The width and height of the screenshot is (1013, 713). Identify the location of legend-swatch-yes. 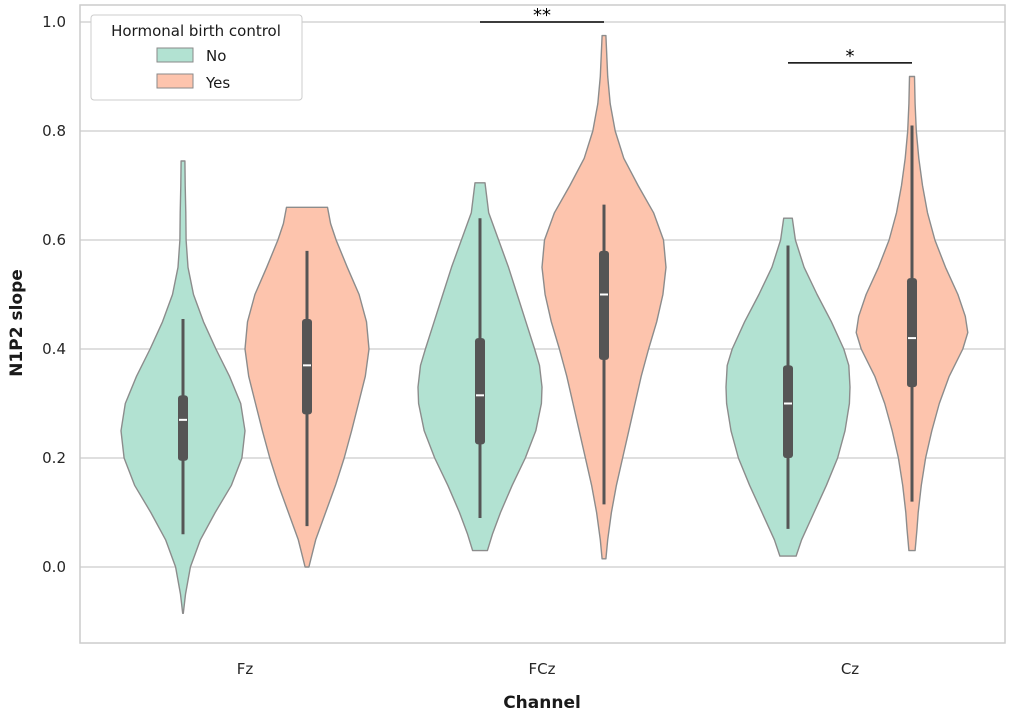
(175, 81).